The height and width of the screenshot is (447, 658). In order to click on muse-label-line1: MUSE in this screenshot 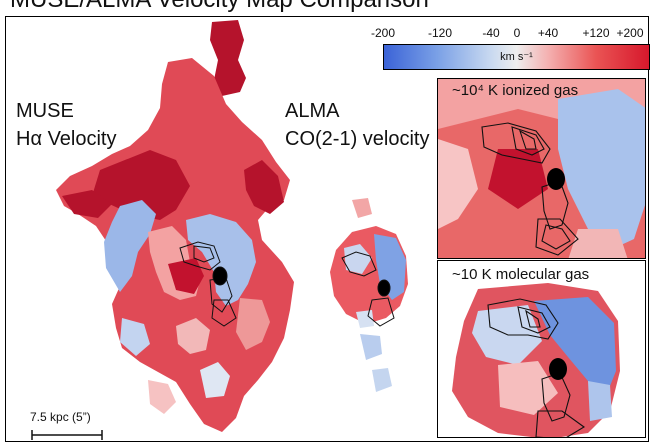, I will do `click(45, 111)`.